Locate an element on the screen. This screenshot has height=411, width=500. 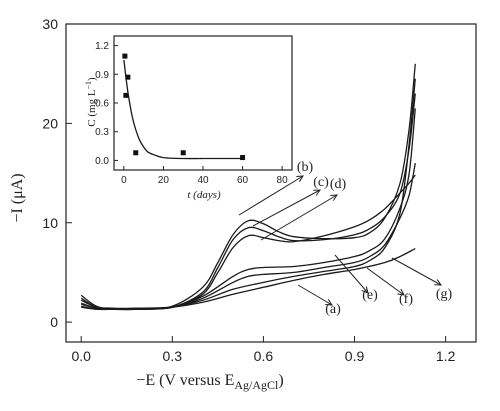
y-tick-label: 20 is located at coordinates (50, 123).